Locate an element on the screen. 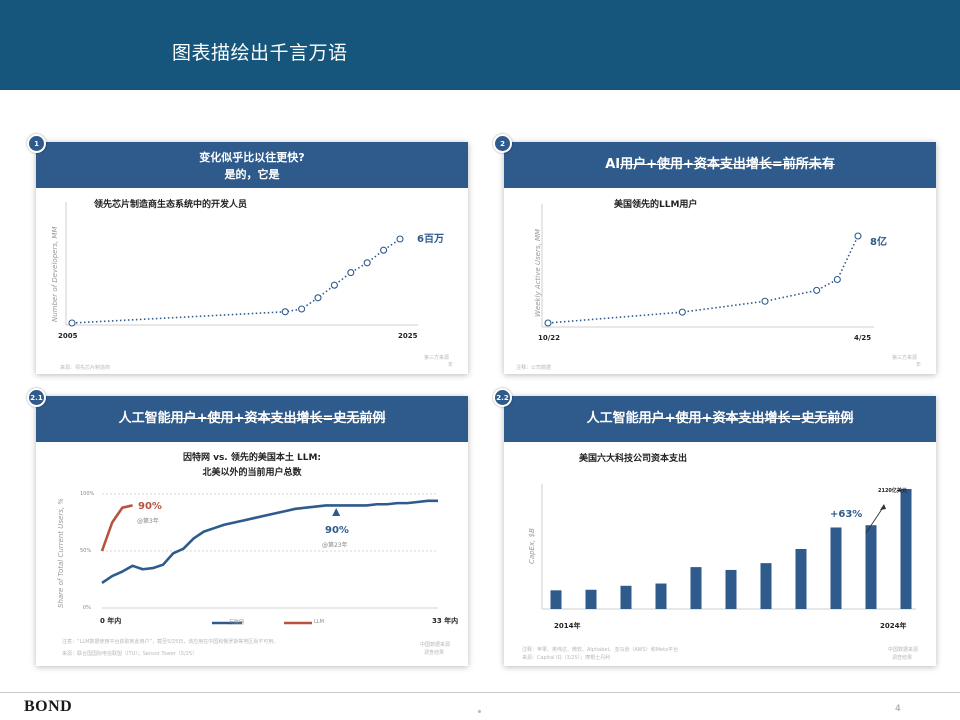  bar-2022 is located at coordinates (836, 568).